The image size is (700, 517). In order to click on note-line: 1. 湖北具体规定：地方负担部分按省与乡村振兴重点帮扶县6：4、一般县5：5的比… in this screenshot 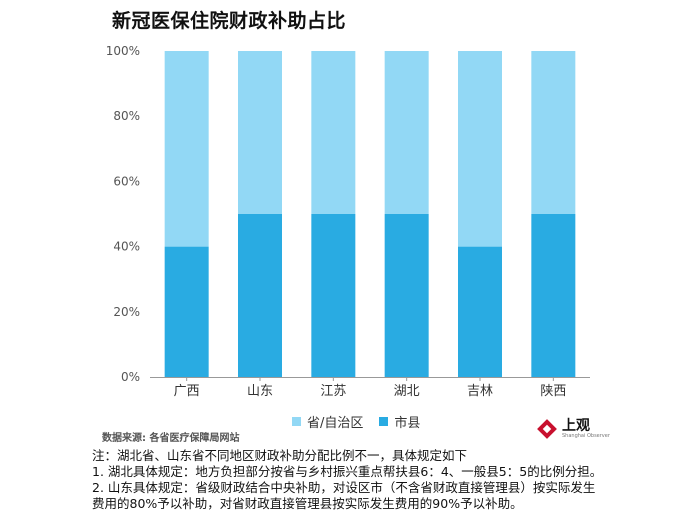, I will do `click(347, 471)`.